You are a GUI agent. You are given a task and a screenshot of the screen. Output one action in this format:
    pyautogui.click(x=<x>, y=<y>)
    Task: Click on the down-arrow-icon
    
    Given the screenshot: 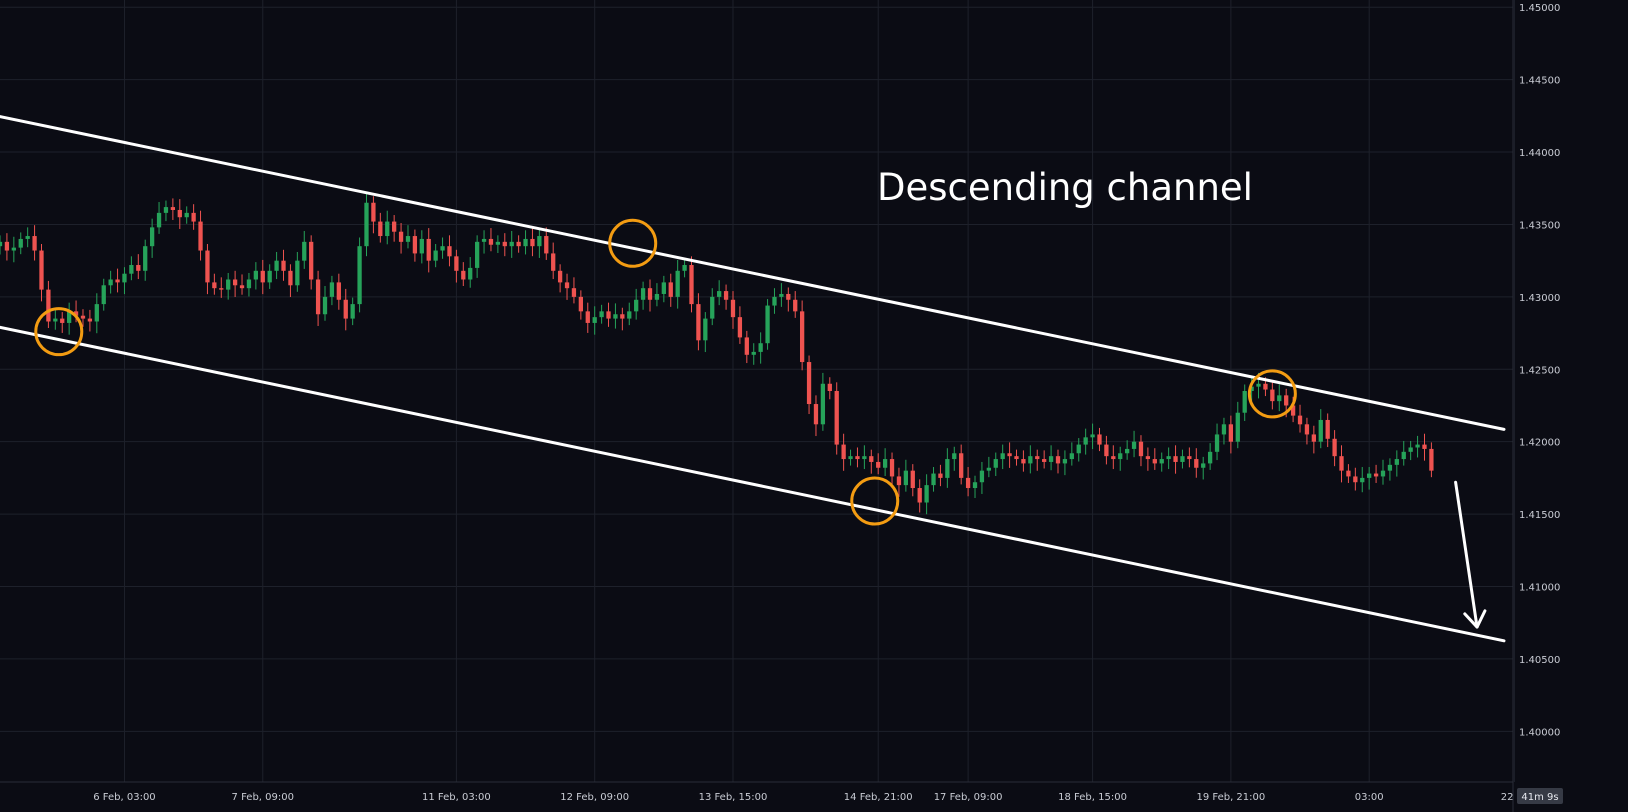 What is the action you would take?
    pyautogui.click(x=1470, y=554)
    